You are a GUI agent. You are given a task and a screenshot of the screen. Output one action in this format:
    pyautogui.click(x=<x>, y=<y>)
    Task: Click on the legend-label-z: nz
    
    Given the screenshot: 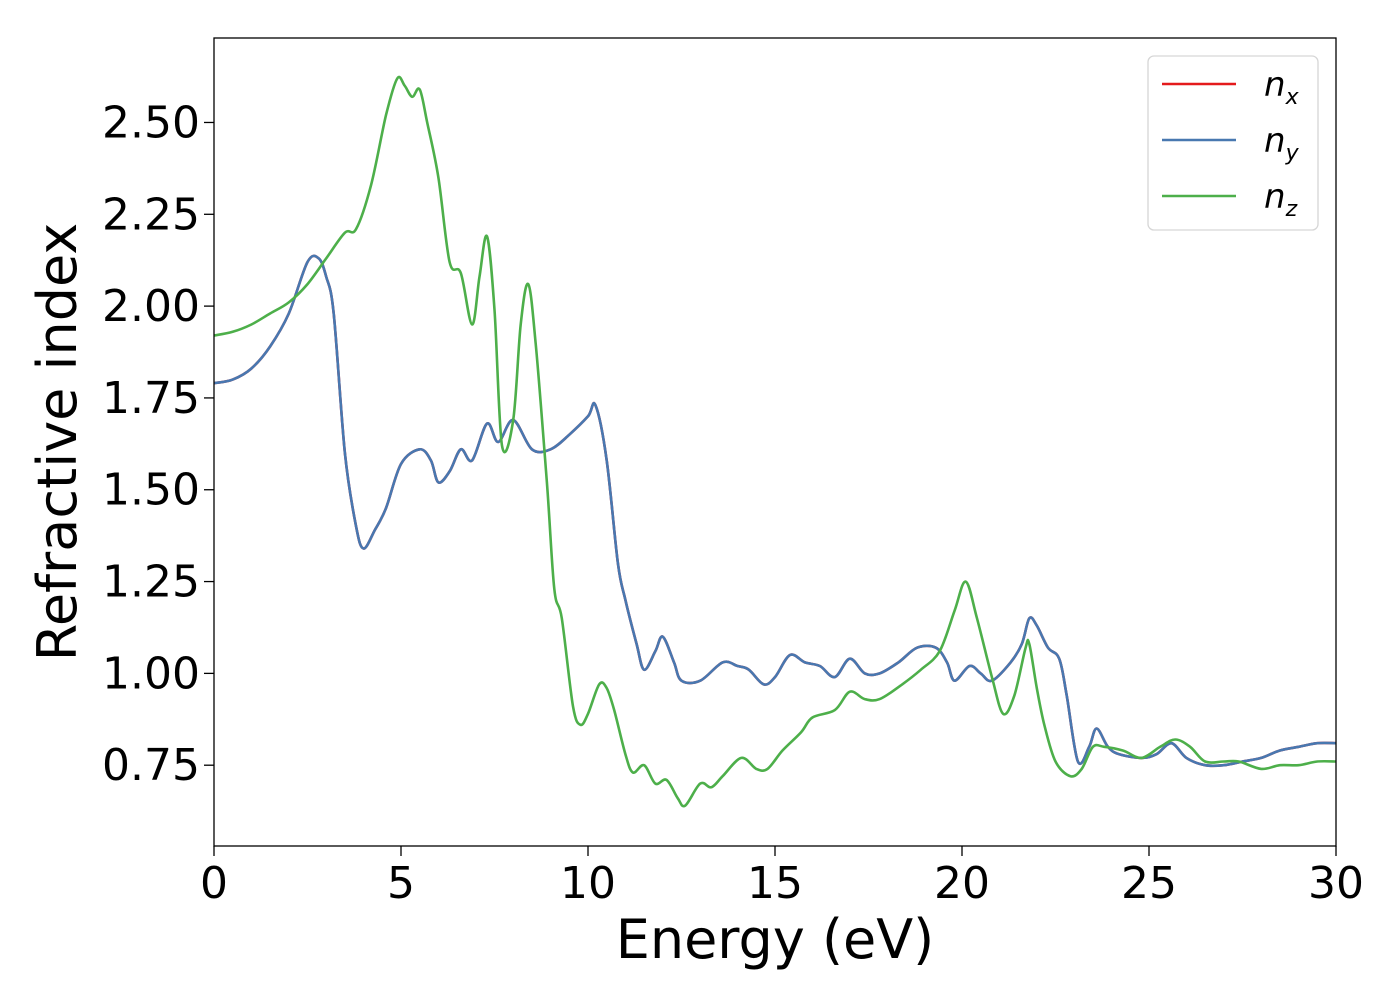 What is the action you would take?
    pyautogui.click(x=1281, y=199)
    